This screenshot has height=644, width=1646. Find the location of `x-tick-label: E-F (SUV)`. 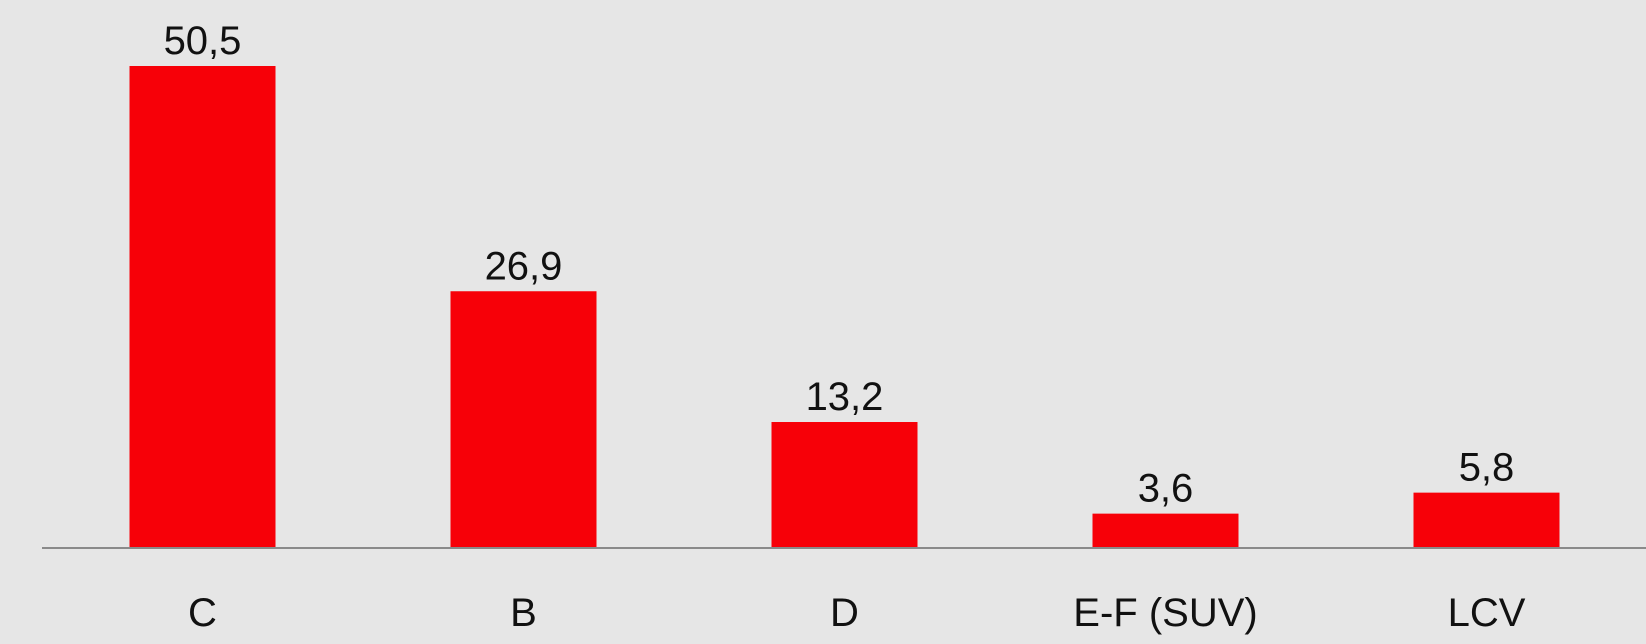

x-tick-label: E-F (SUV) is located at coordinates (1165, 613).